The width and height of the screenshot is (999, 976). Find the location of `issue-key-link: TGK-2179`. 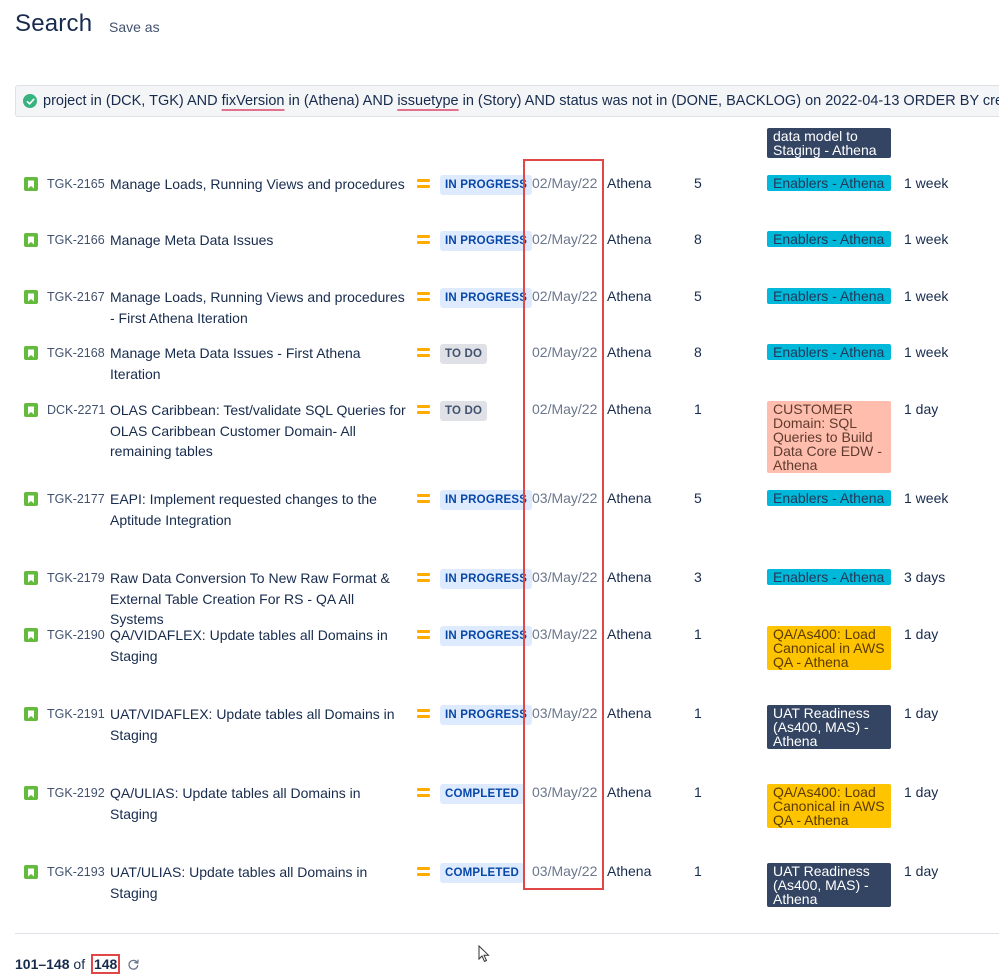

issue-key-link: TGK-2179 is located at coordinates (76, 578).